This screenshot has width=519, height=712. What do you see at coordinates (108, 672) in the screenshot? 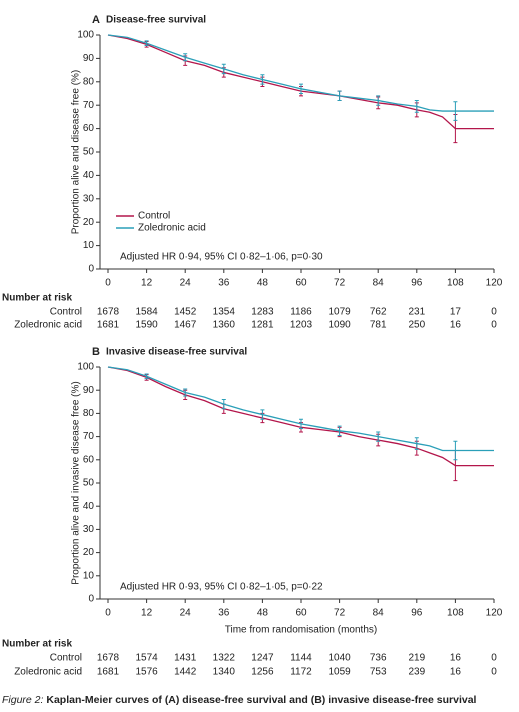
I see `risk-count: 1681` at bounding box center [108, 672].